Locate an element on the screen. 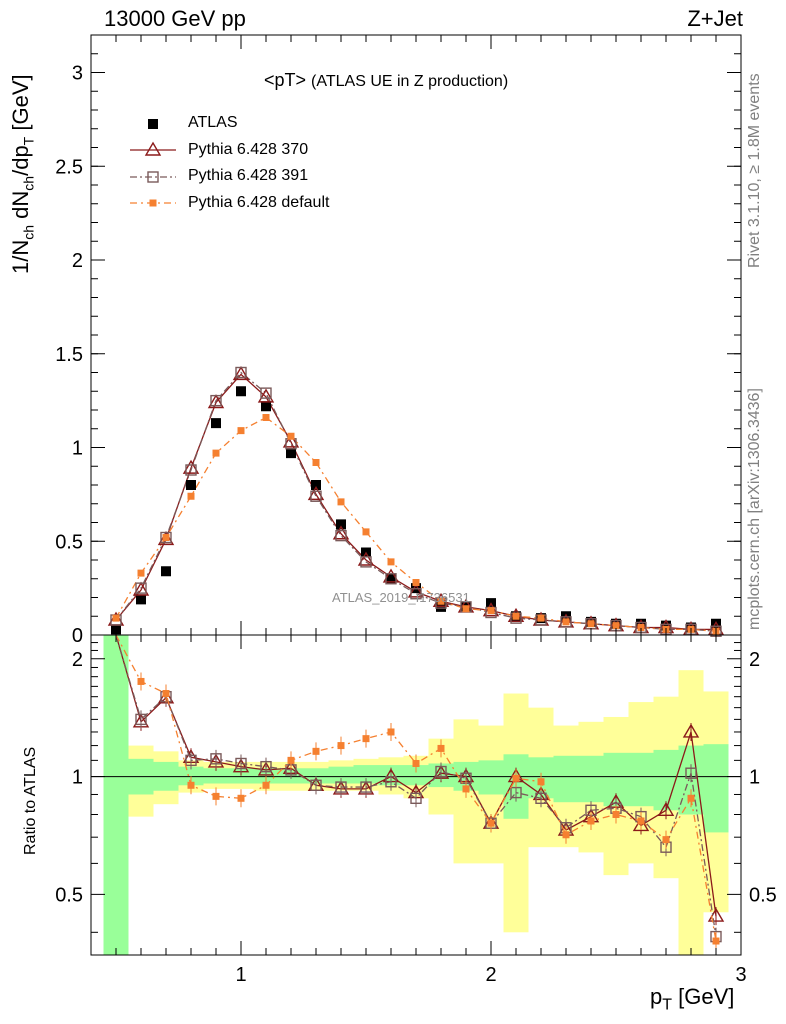 This screenshot has width=786, height=1024. y-tick-label: 0.5 is located at coordinates (69, 542).